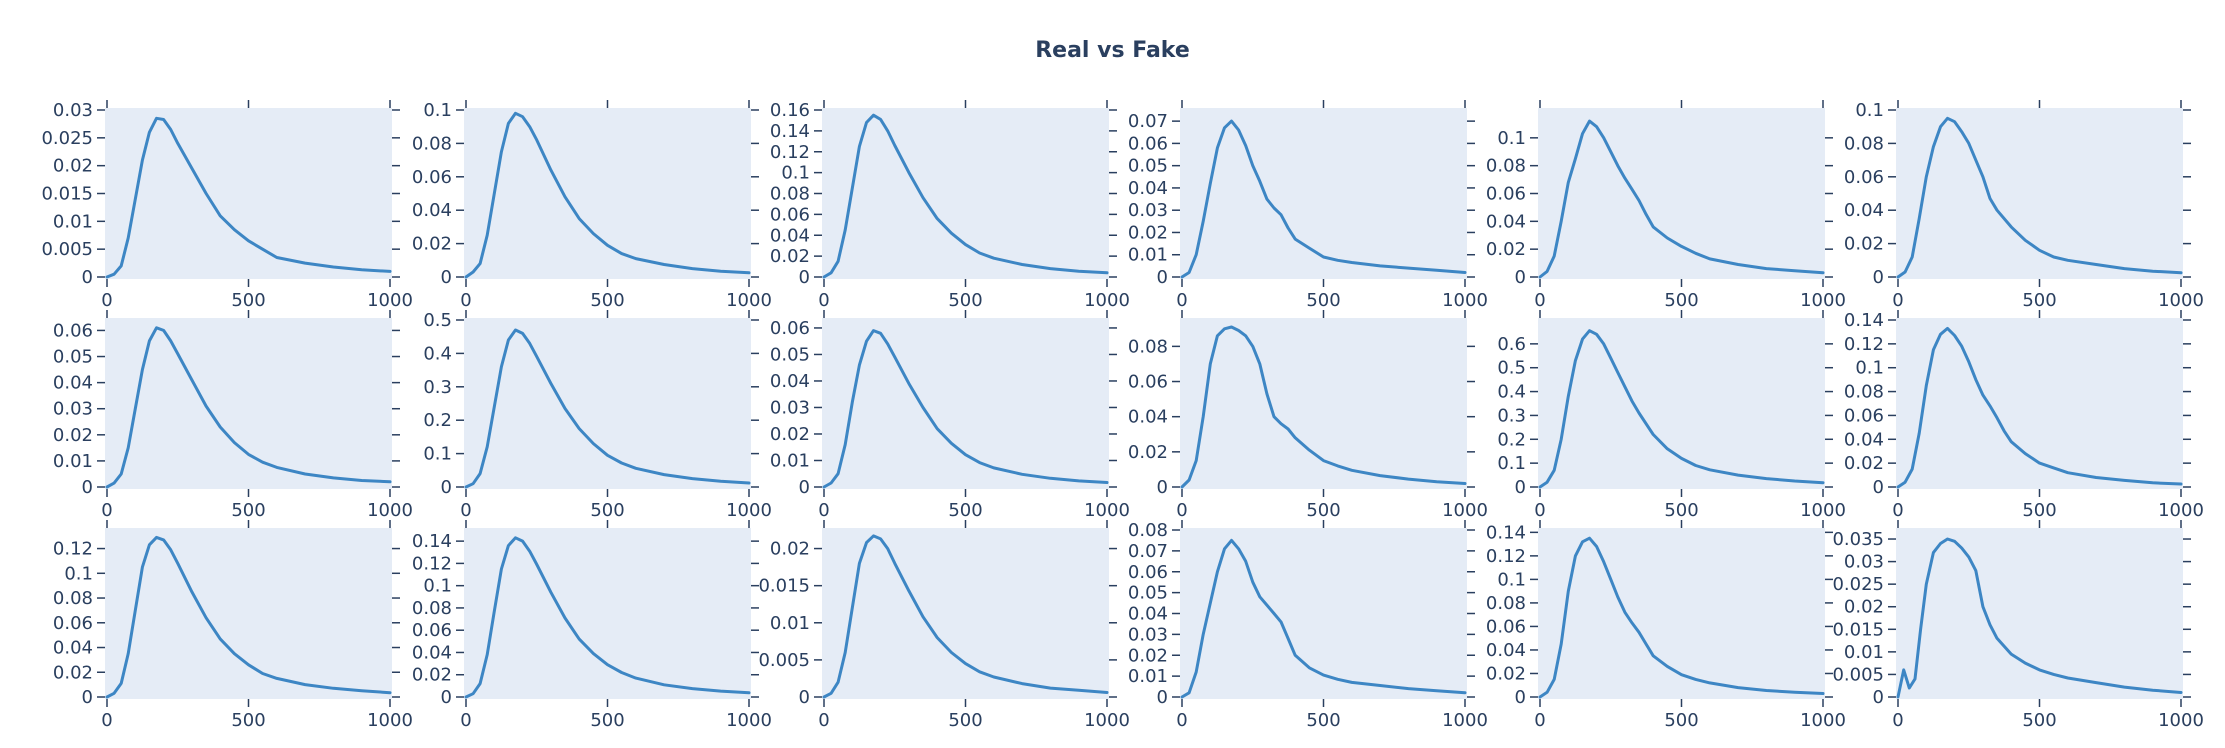 The width and height of the screenshot is (2225, 748). What do you see at coordinates (1511, 439) in the screenshot?
I see `y-tick-label: 0.2` at bounding box center [1511, 439].